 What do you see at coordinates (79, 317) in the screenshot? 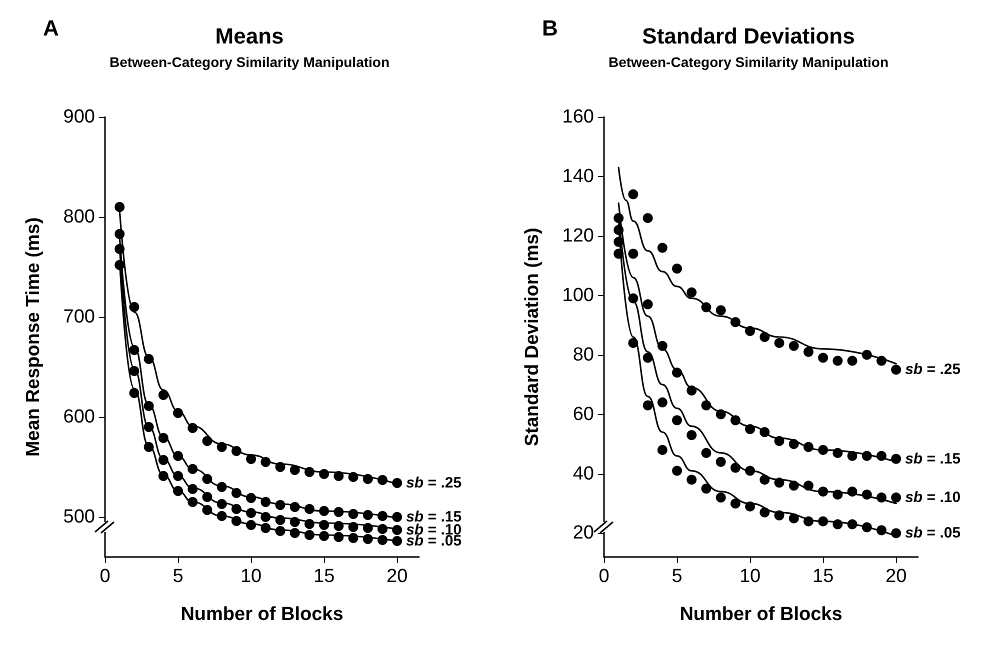
I see `y-tick-label: 700` at bounding box center [79, 317].